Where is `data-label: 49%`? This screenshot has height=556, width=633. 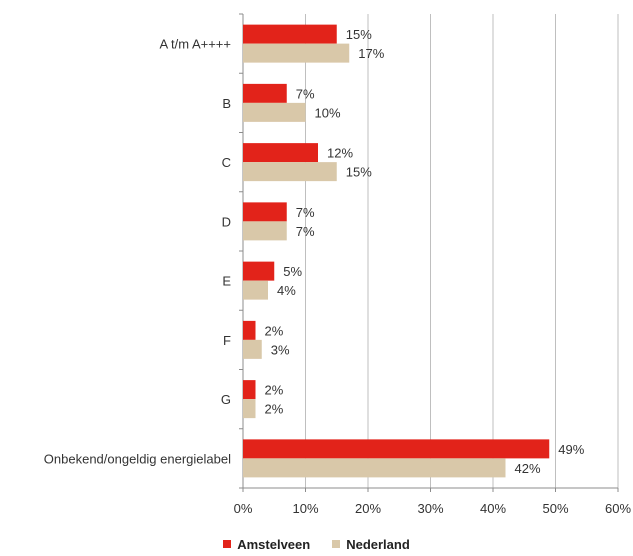
data-label: 49% is located at coordinates (571, 449).